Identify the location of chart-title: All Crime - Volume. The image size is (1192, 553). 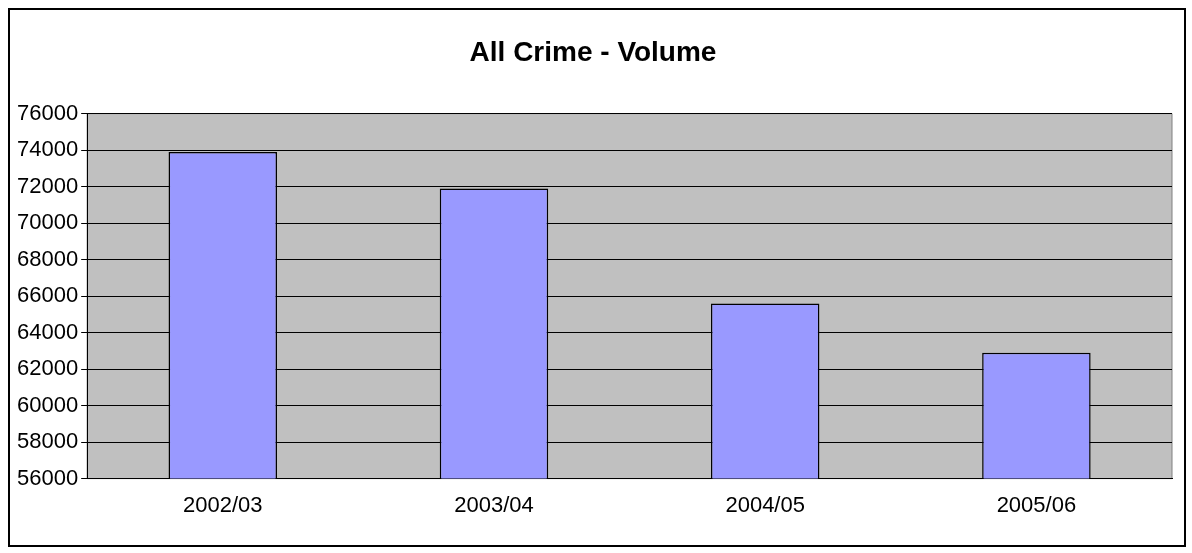
(593, 51).